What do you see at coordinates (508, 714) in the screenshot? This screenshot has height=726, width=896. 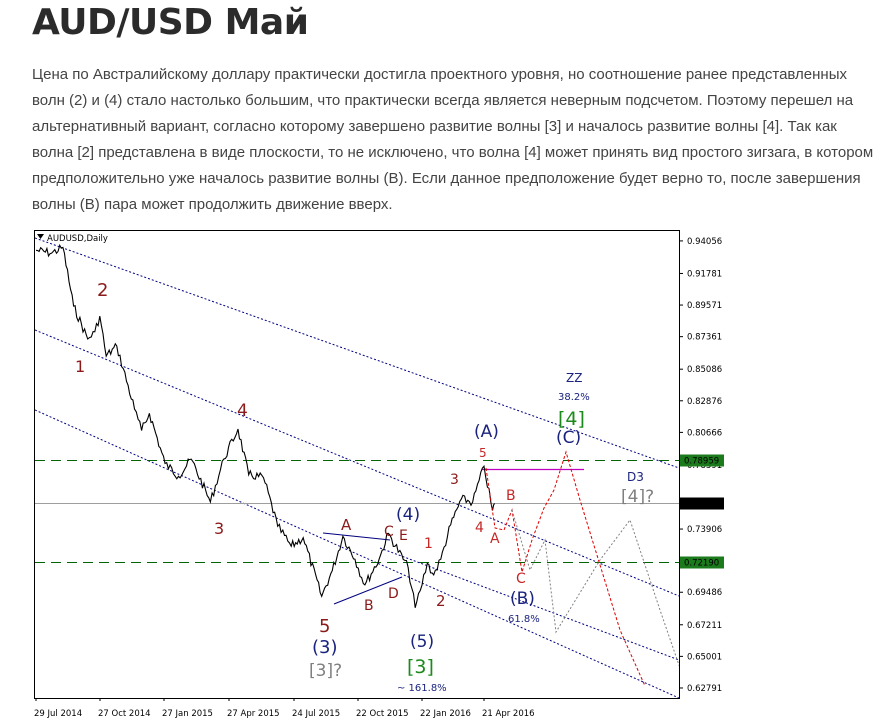 I see `x-tick-label: 21 Apr 2016` at bounding box center [508, 714].